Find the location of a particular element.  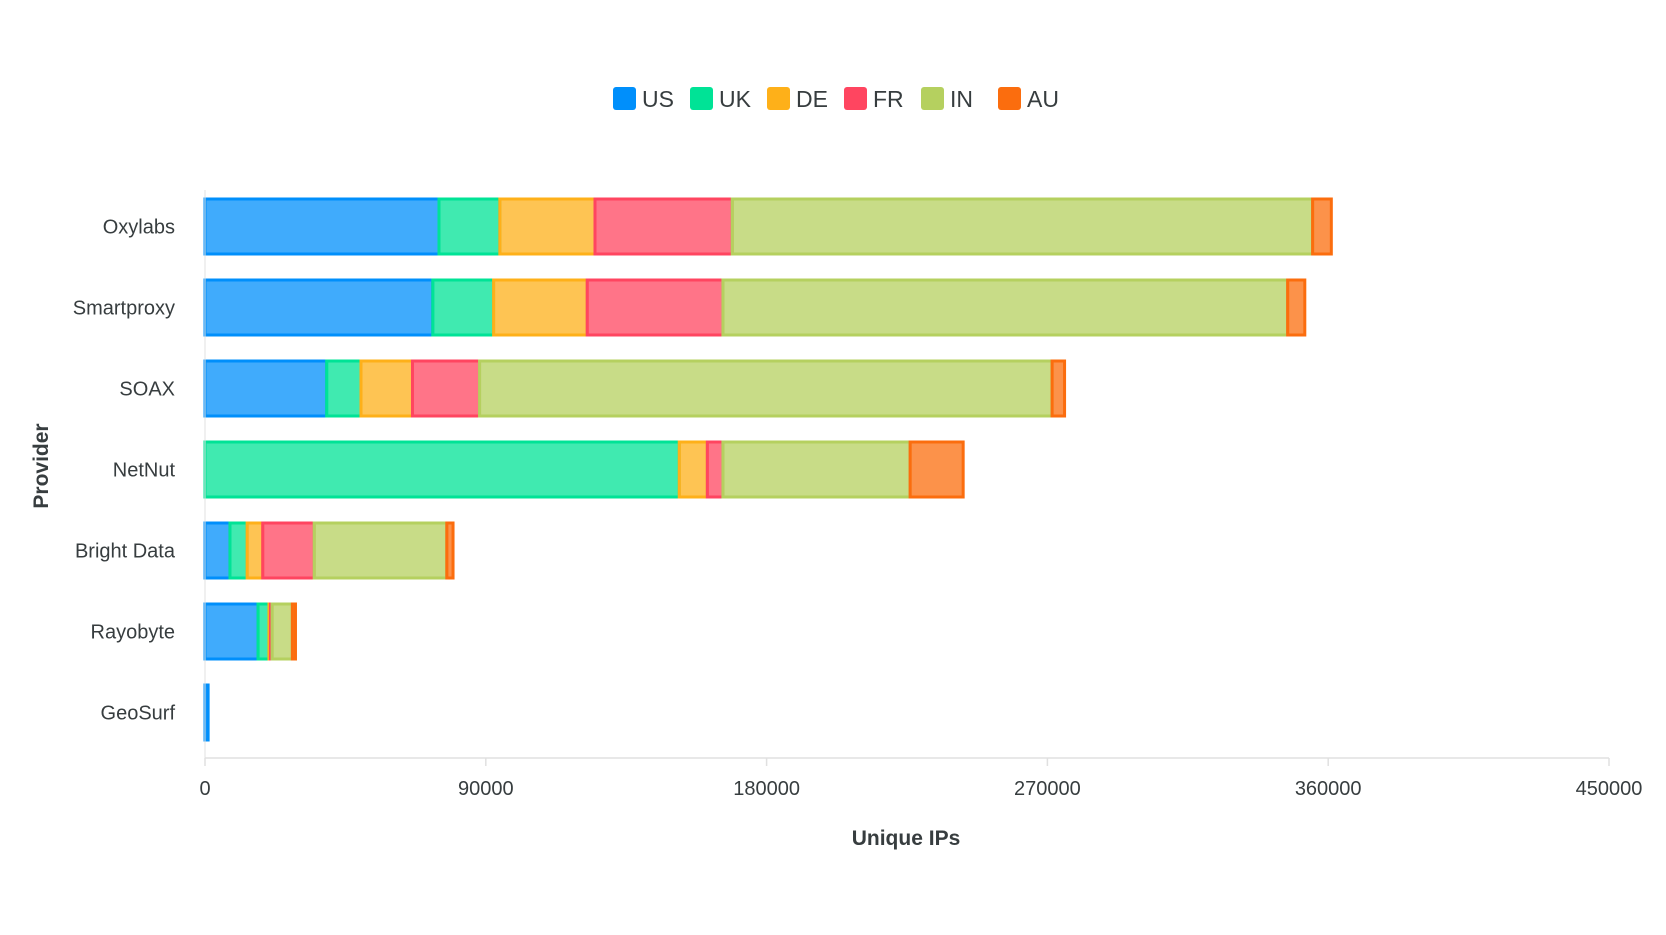

bar-row-bright-data is located at coordinates (329, 550).